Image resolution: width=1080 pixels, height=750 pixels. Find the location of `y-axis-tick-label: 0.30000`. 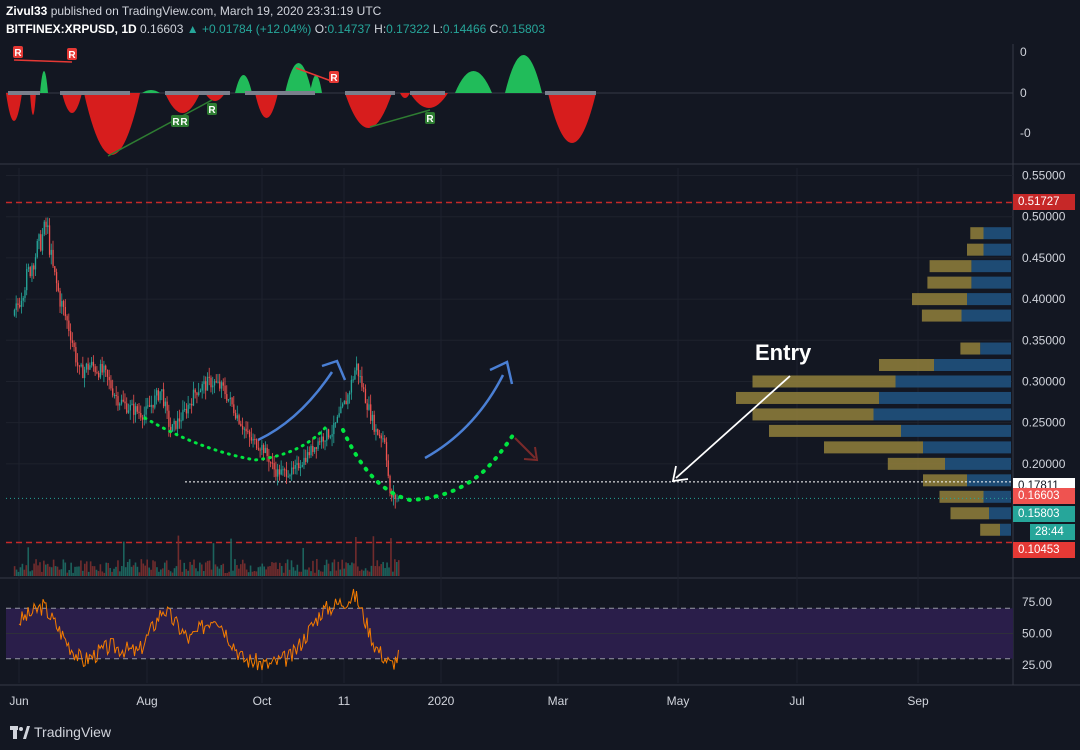

y-axis-tick-label: 0.30000 is located at coordinates (1044, 381).